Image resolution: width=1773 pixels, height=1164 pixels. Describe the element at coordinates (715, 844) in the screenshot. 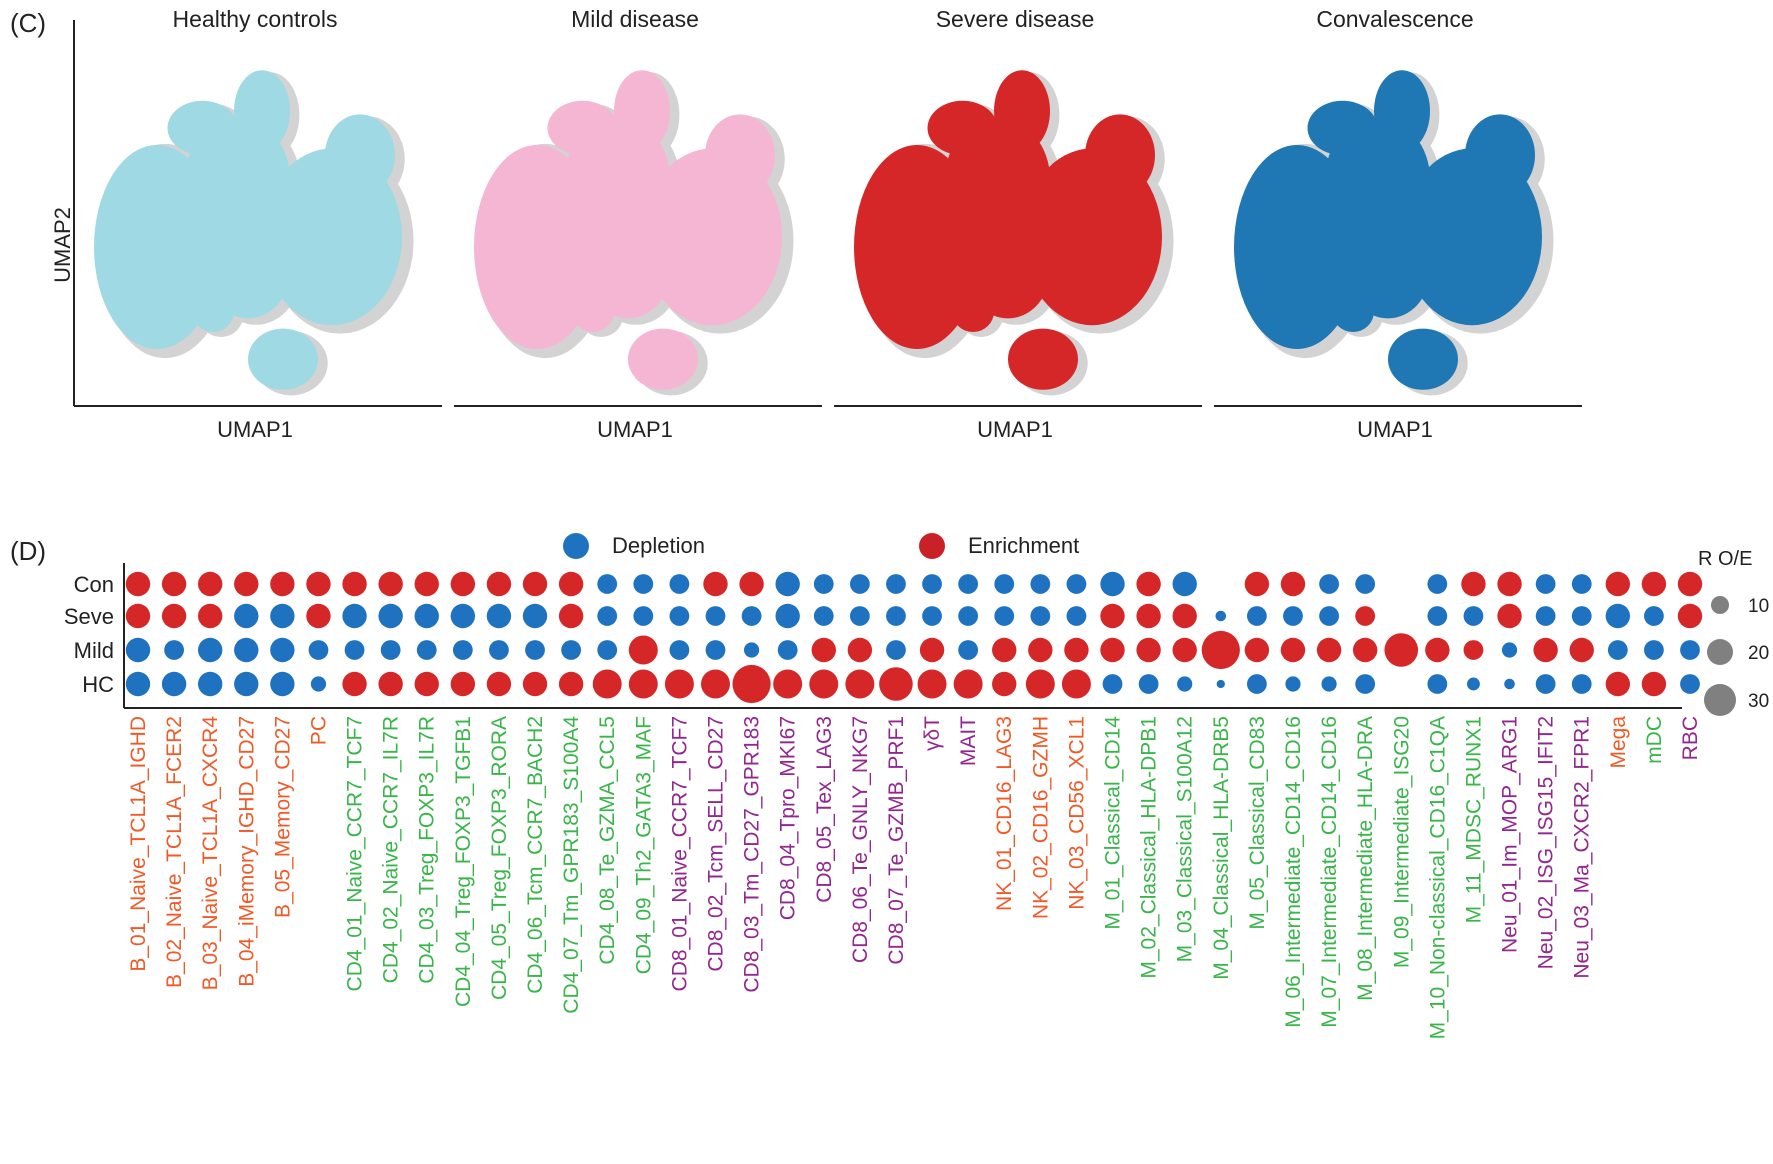

I see `column-label: CD8_02_Tcm_SELL_CD27` at that location.